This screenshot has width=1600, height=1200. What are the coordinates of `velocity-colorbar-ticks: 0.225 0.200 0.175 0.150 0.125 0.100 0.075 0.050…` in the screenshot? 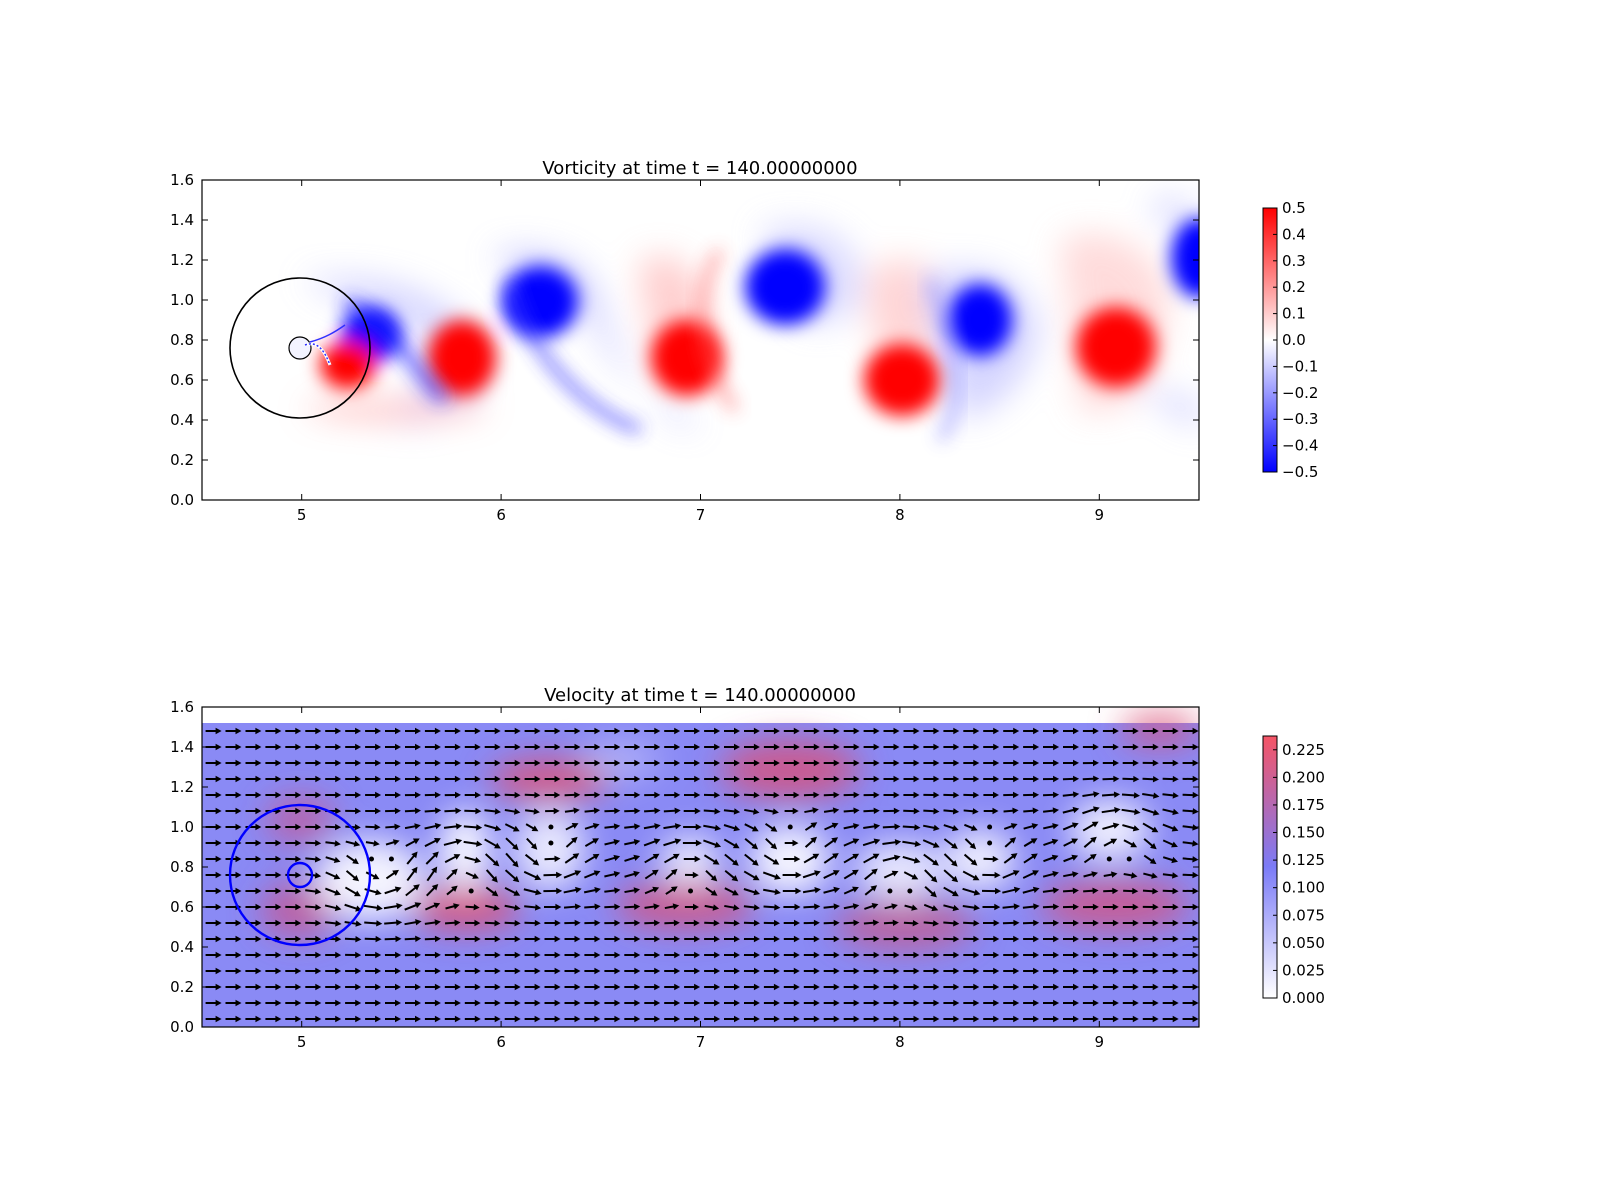 It's located at (1299, 874).